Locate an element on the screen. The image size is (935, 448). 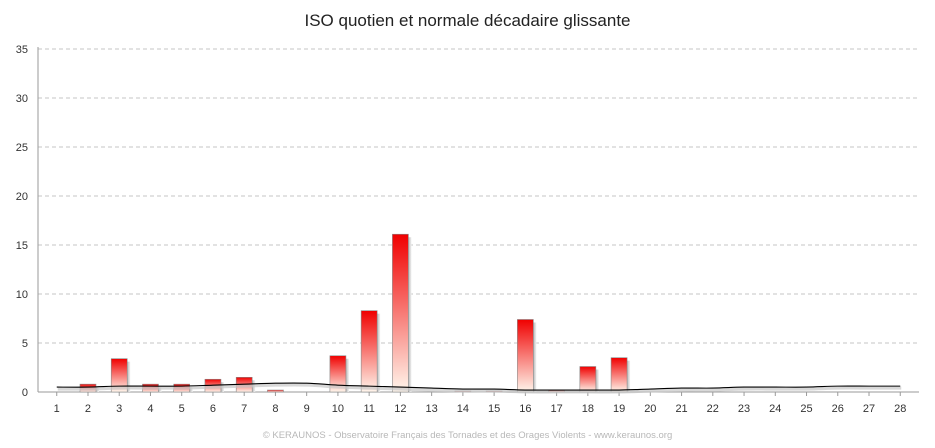
x-tick-label: 26 is located at coordinates (838, 409).